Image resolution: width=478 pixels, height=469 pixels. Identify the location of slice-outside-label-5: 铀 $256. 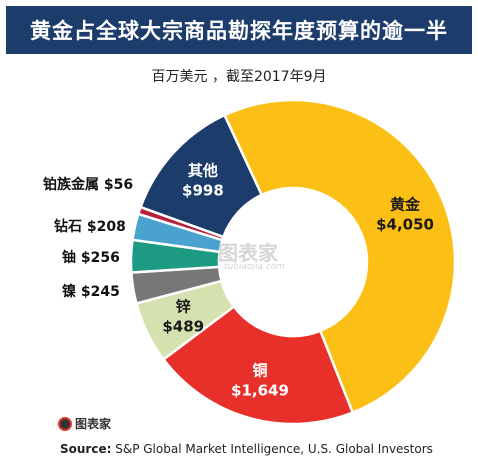
(91, 257).